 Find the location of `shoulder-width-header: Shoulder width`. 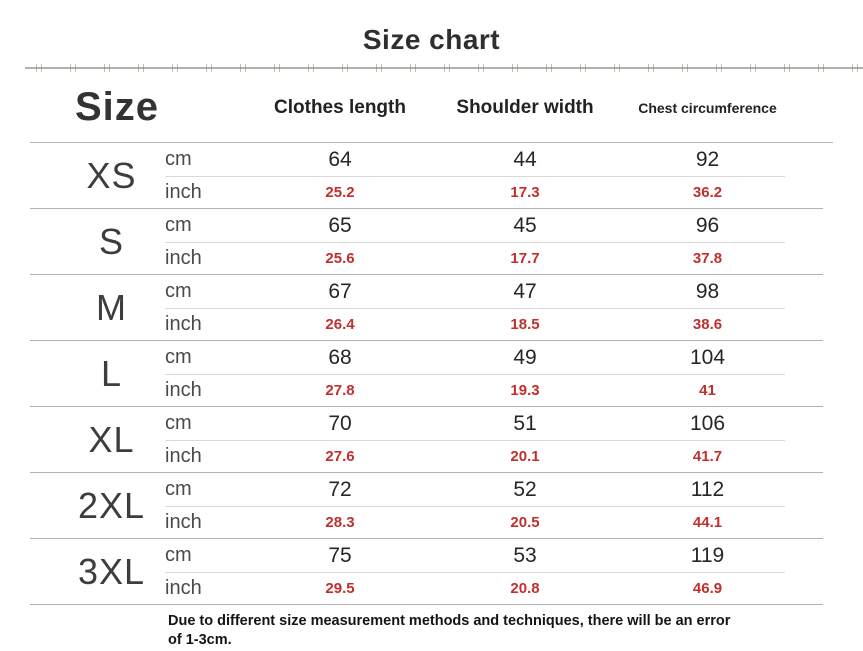

shoulder-width-header: Shoulder width is located at coordinates (525, 107).